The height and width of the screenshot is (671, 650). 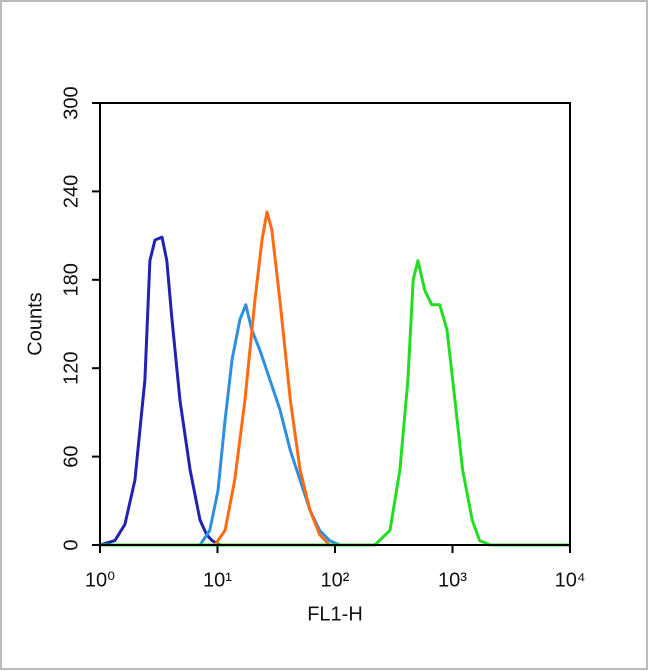 What do you see at coordinates (71, 456) in the screenshot?
I see `y-tick-label: 60` at bounding box center [71, 456].